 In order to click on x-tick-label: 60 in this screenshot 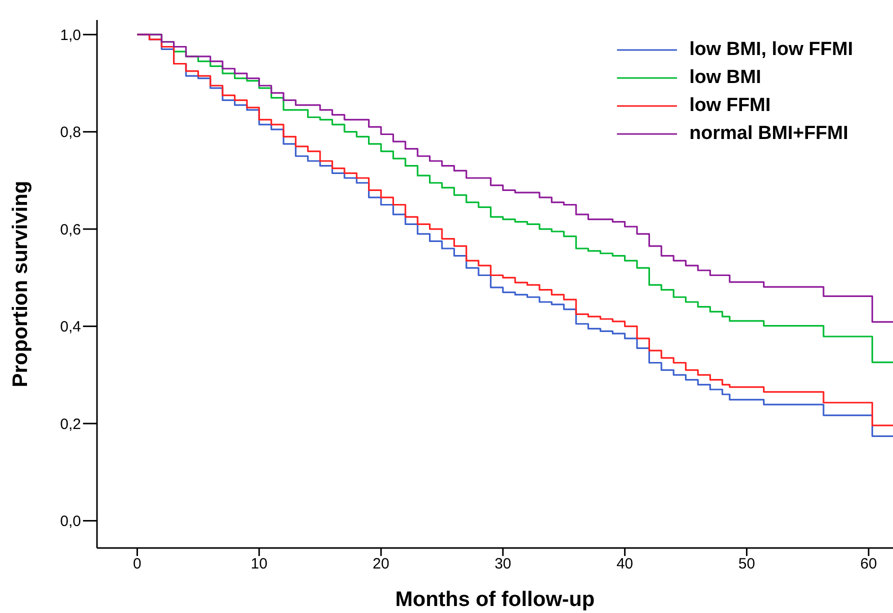, I will do `click(868, 564)`.